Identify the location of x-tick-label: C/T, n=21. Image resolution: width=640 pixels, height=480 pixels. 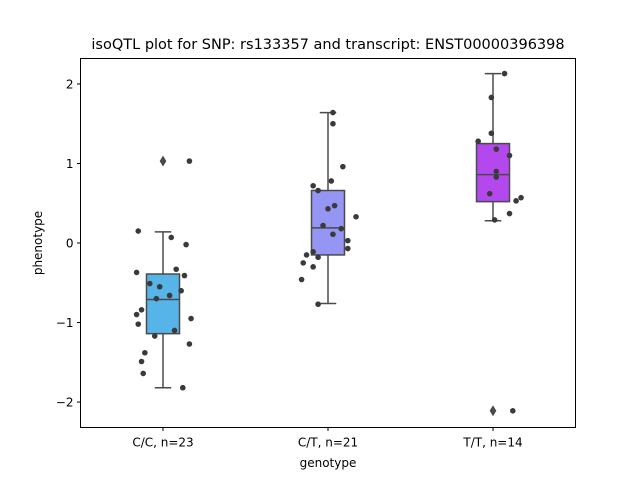
(328, 443).